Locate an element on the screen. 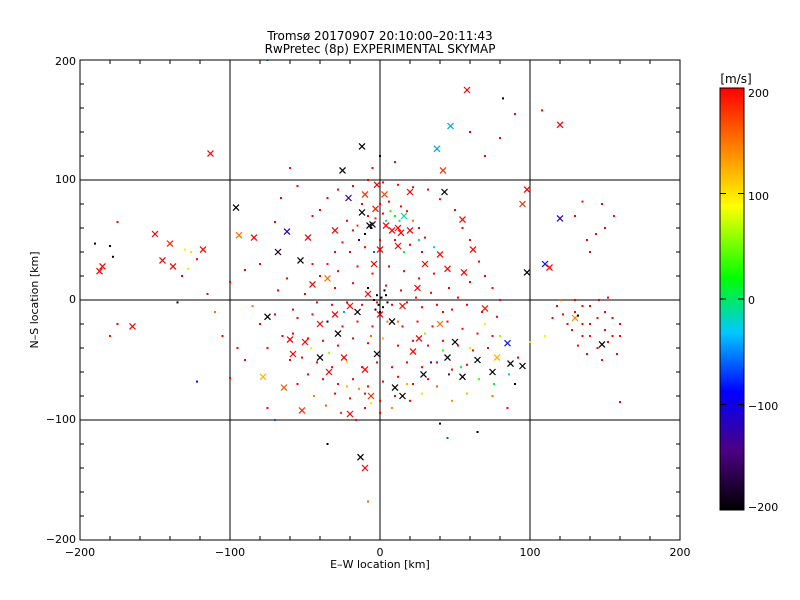  colorbar-tick-label: −200 is located at coordinates (763, 507).